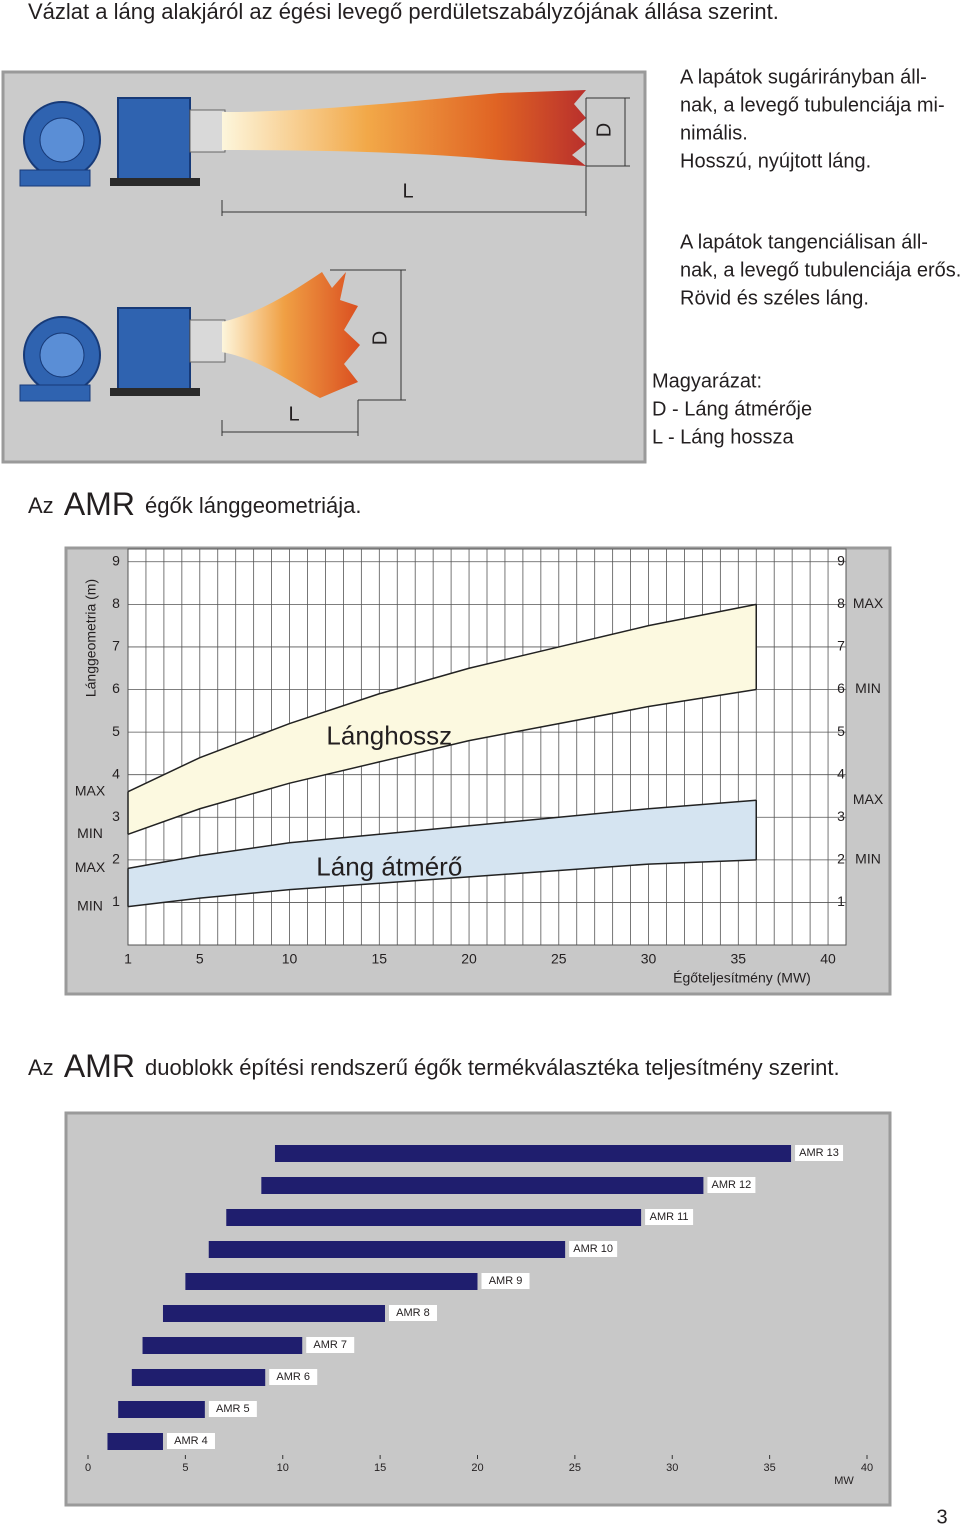 Image resolution: width=960 pixels, height=1528 pixels. What do you see at coordinates (604, 130) in the screenshot?
I see `diameter-label: D` at bounding box center [604, 130].